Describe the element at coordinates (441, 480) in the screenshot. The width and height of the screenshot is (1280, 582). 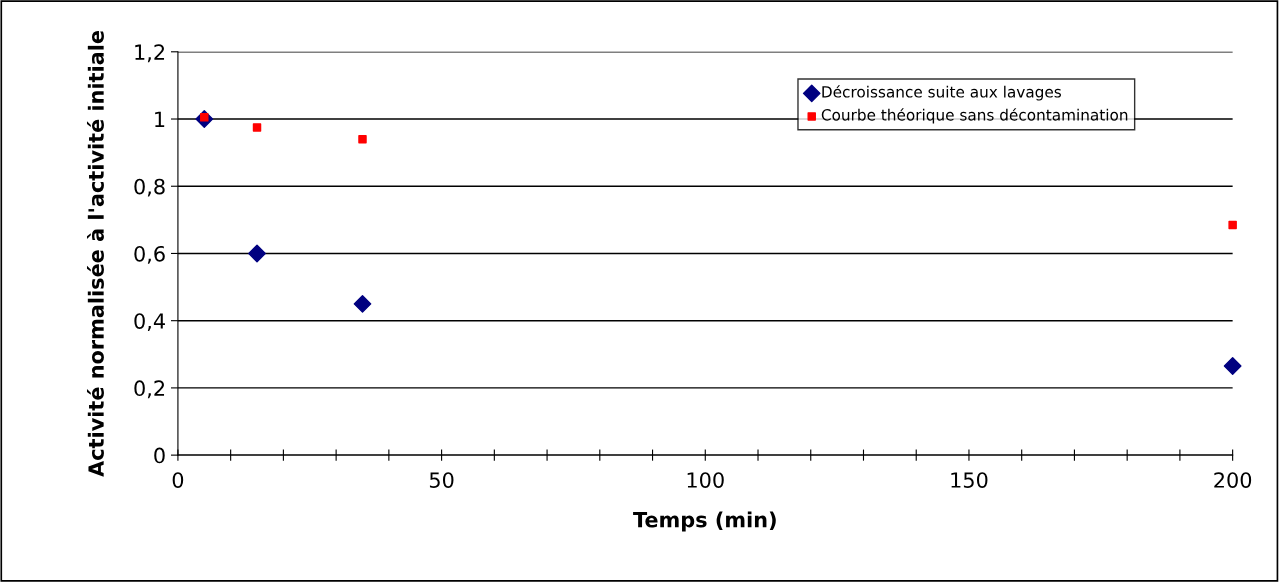
I see `x-tick-label: 50` at that location.